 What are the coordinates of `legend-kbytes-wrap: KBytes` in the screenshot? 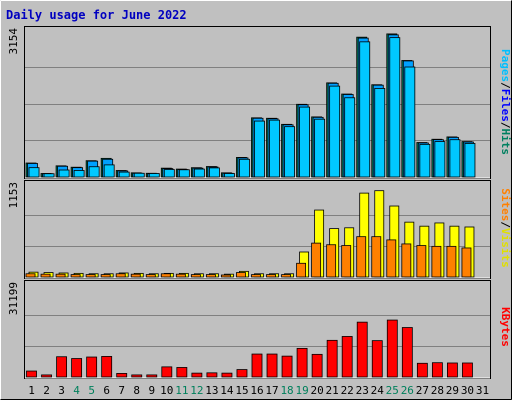 It's located at (505, 327).